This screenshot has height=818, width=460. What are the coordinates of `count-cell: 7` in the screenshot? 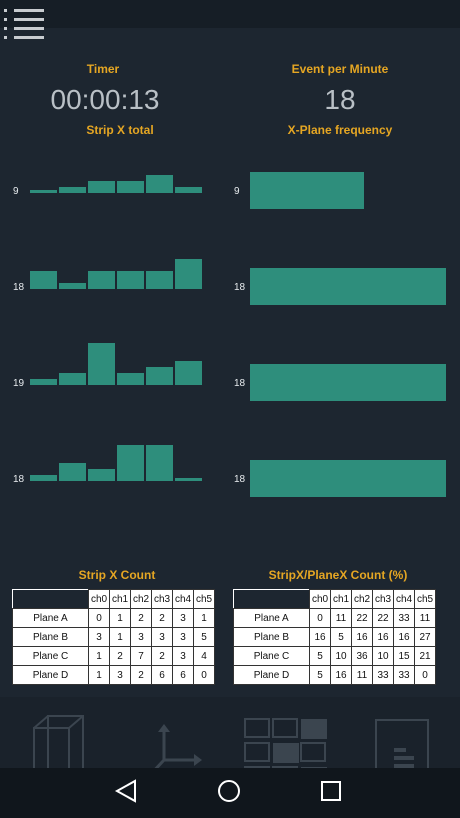 It's located at (141, 656).